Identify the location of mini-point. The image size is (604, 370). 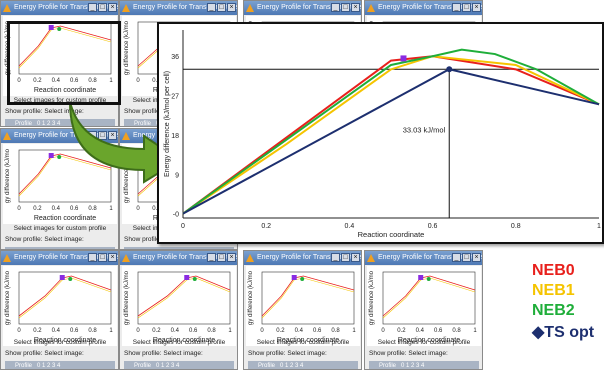
(194, 279).